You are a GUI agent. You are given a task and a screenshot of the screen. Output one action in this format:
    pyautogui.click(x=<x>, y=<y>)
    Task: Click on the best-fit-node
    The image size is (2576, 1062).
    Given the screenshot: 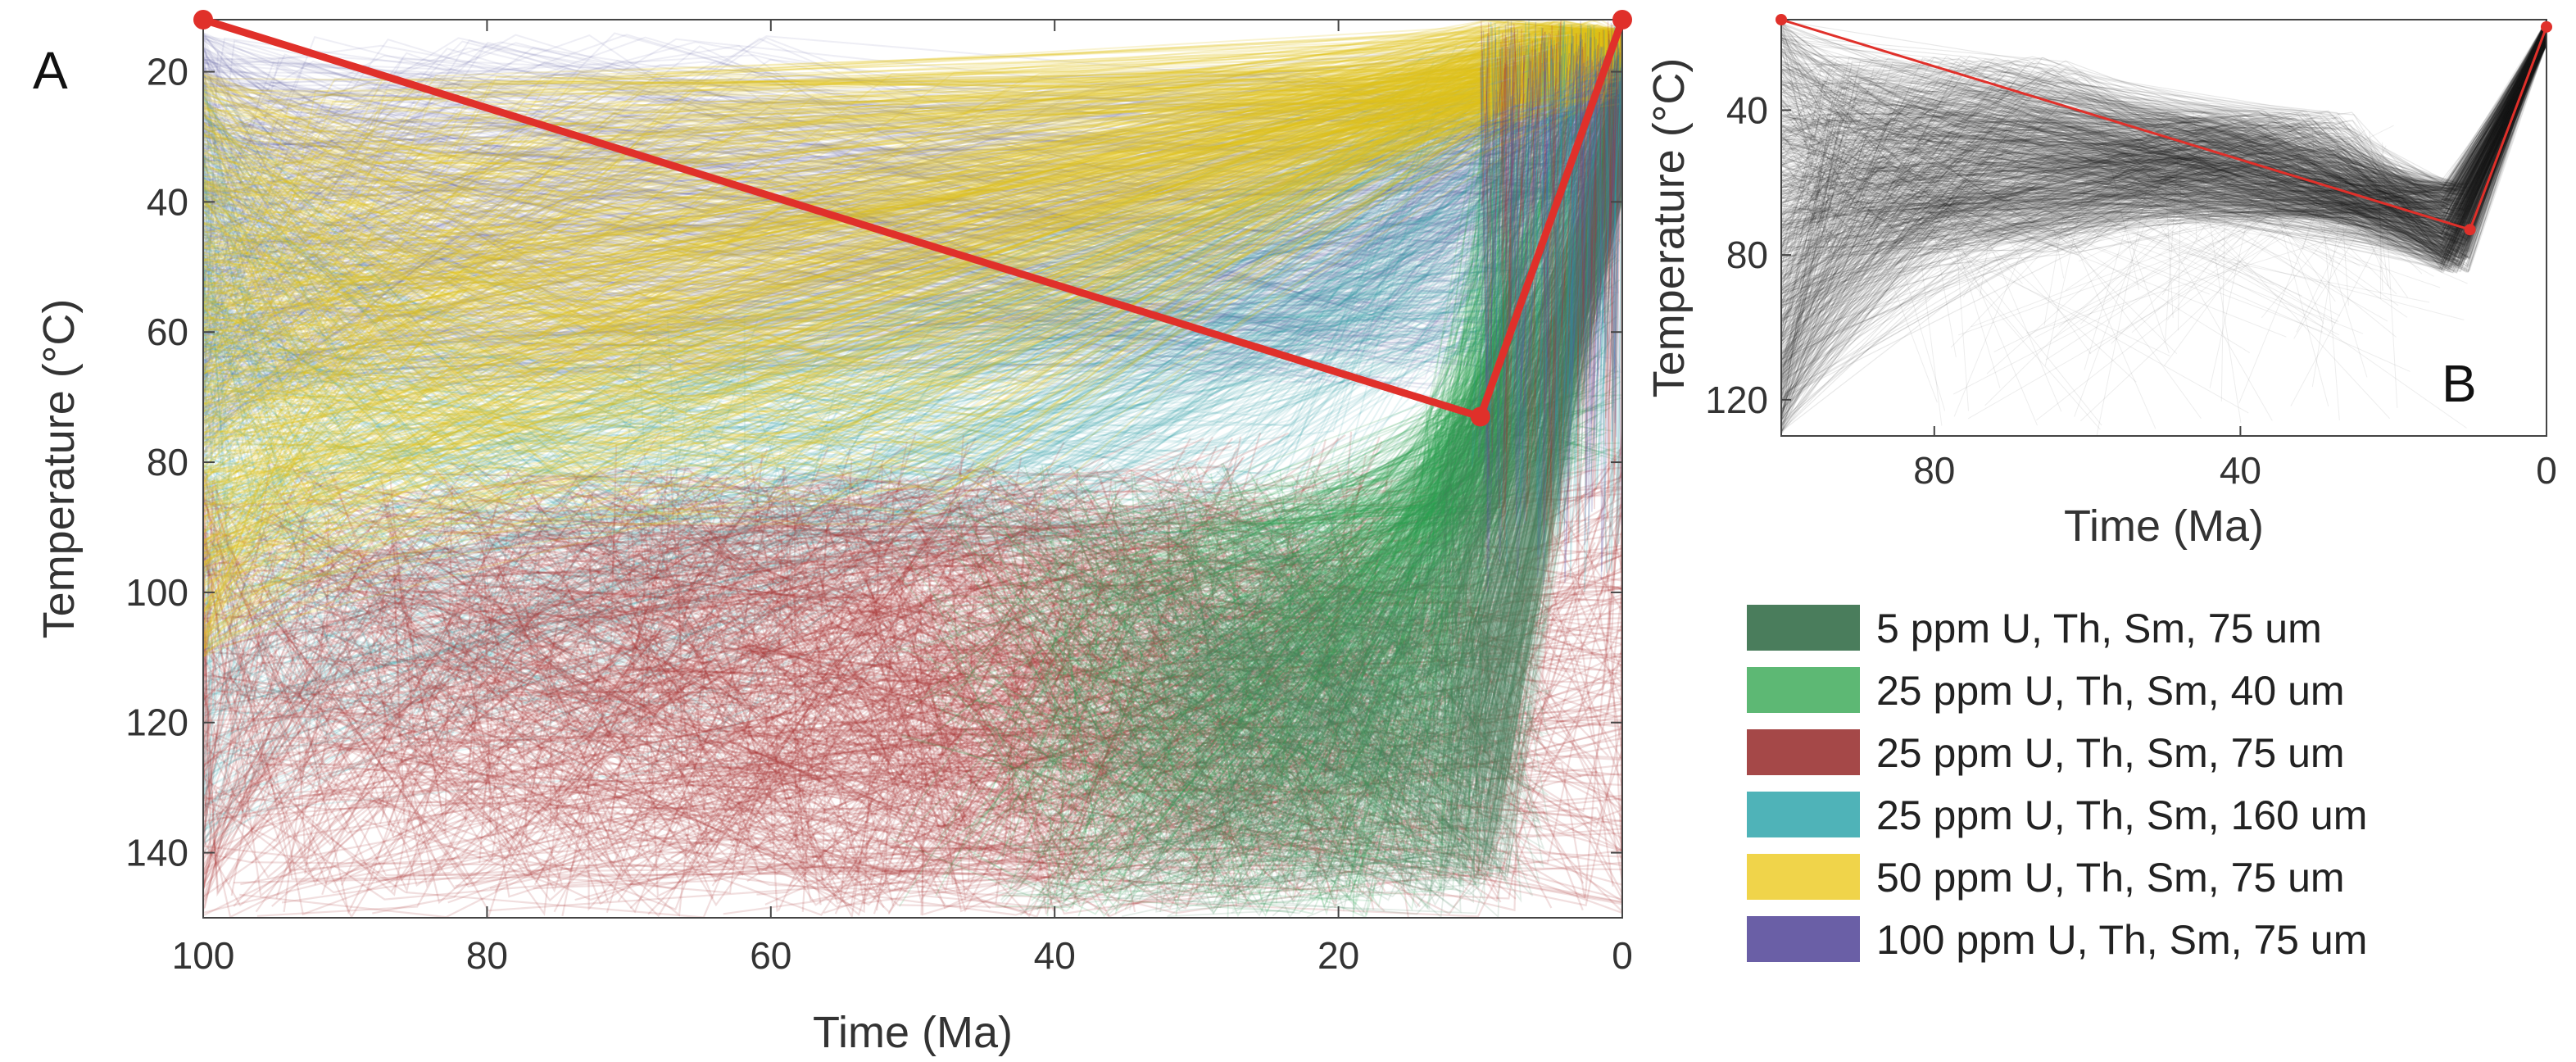 What is the action you would take?
    pyautogui.click(x=203, y=20)
    